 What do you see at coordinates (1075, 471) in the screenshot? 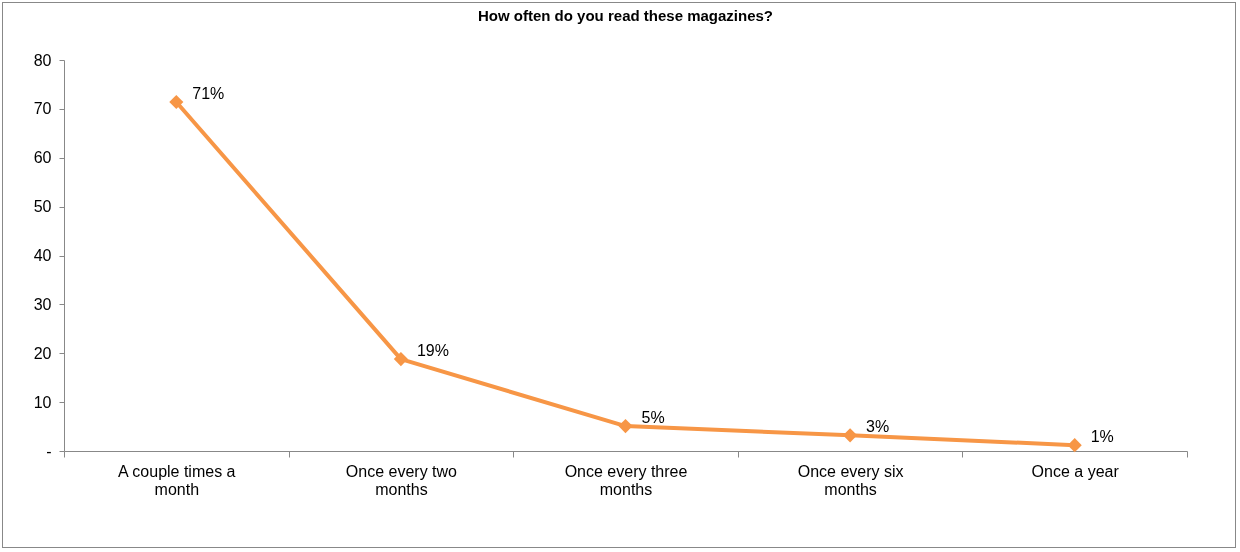
I see `x-tick-label: Once a year` at bounding box center [1075, 471].